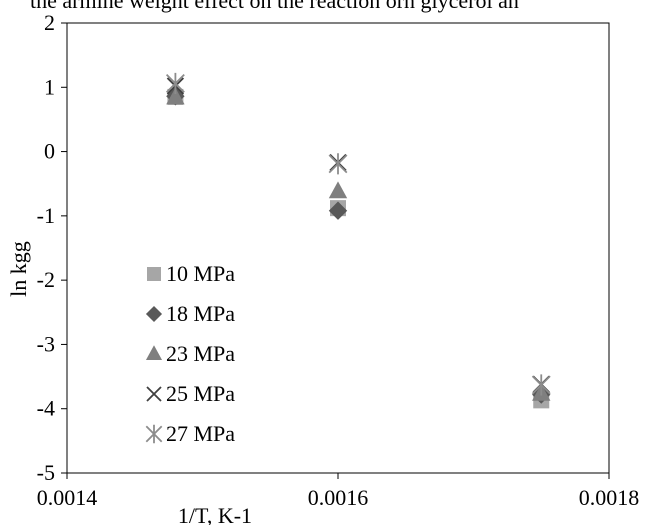 Image resolution: width=651 pixels, height=525 pixels. I want to click on legend: 10 MPa 18 MPa 23 MPa 25 MPa 27 MPa, so click(190, 353).